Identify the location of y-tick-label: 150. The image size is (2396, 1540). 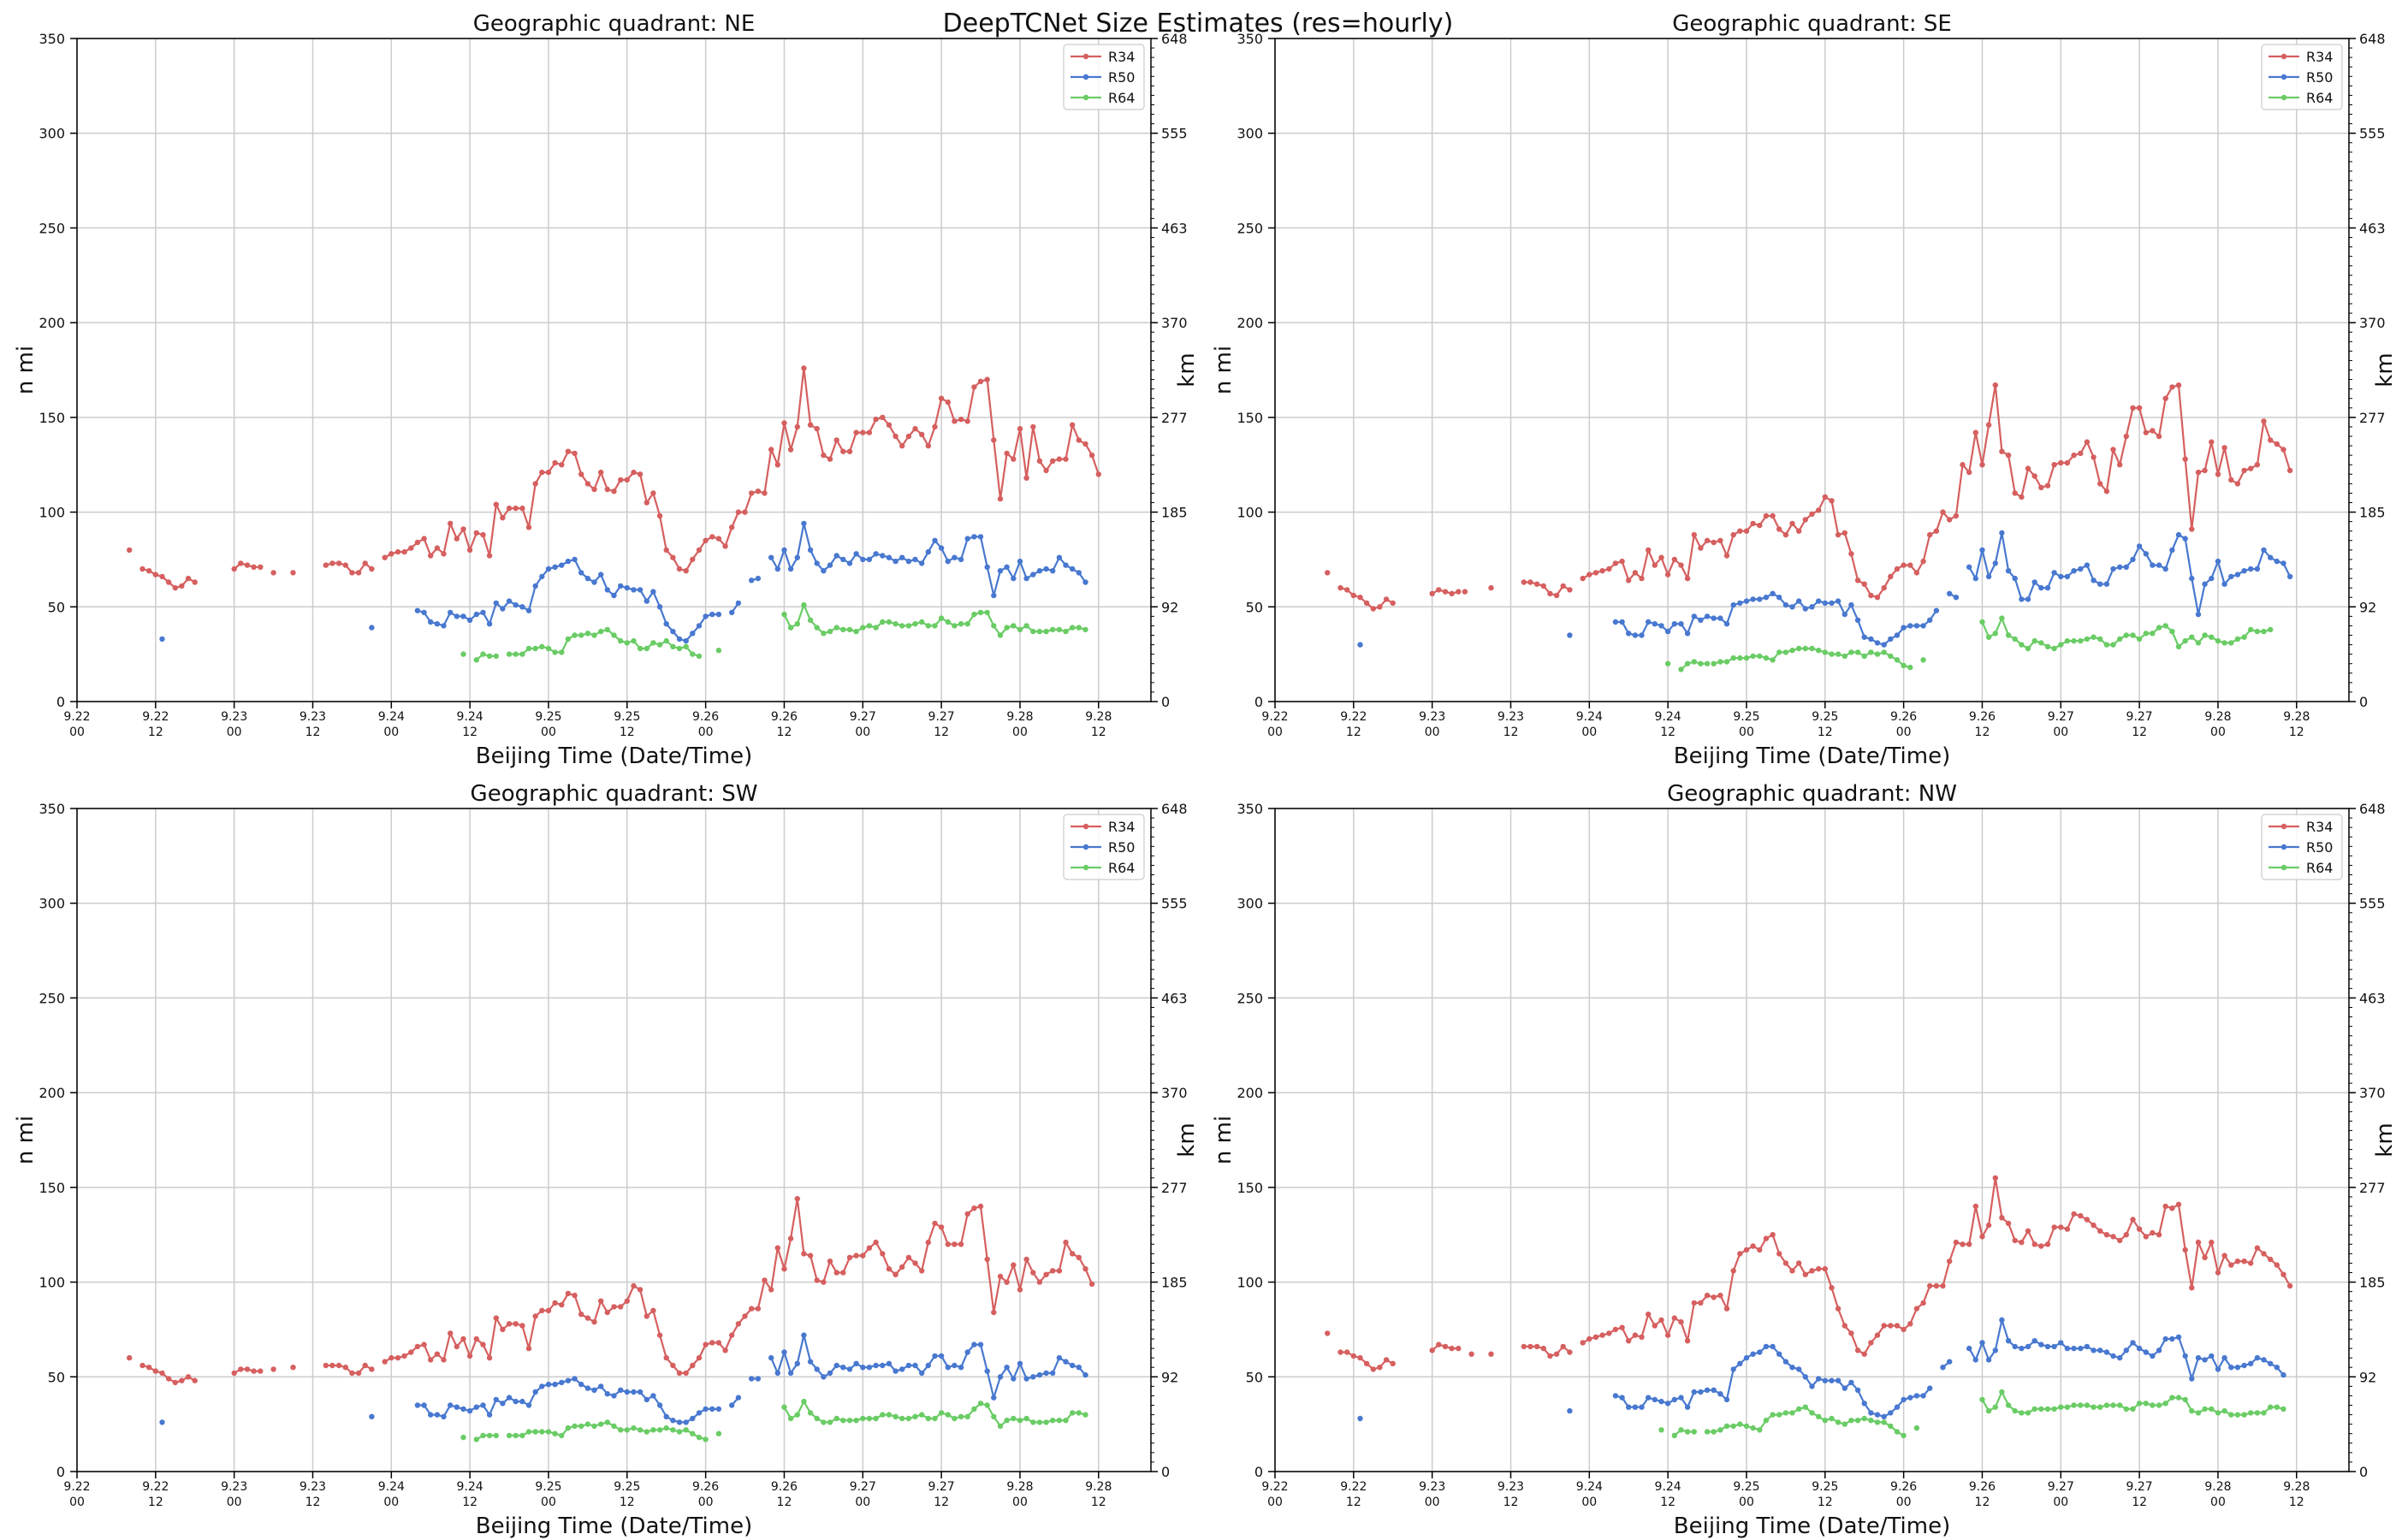
(1250, 418).